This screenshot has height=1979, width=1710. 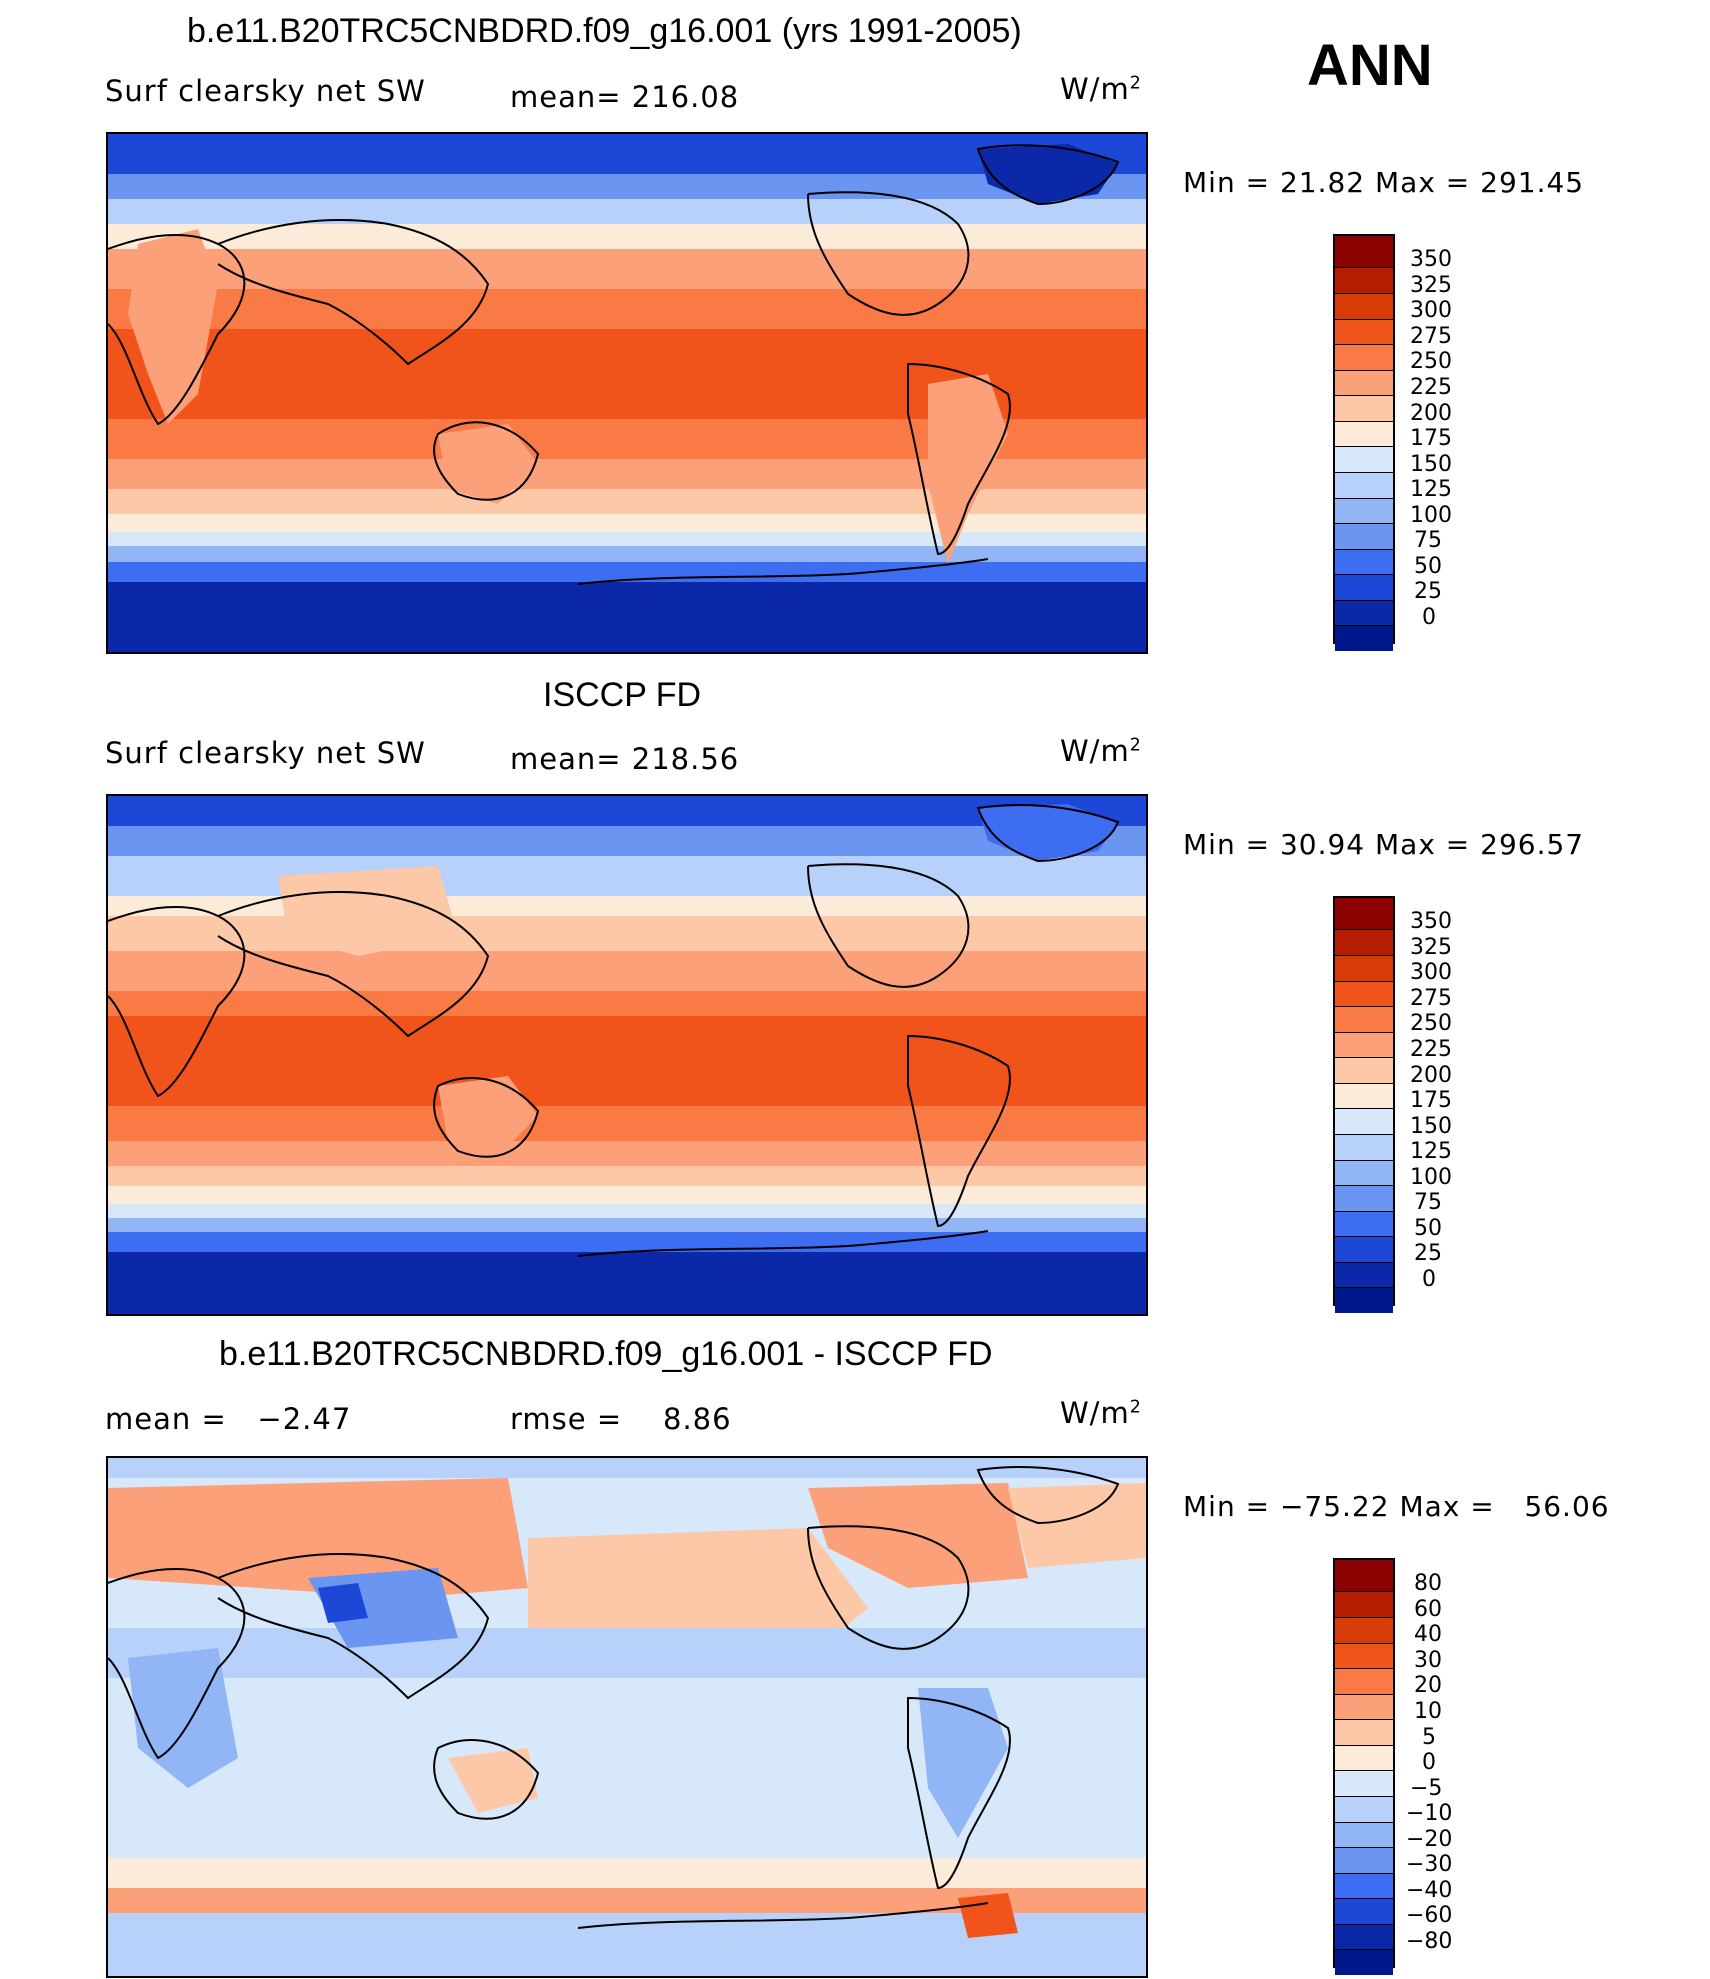 I want to click on cb2-label: 175, so click(x=1431, y=1100).